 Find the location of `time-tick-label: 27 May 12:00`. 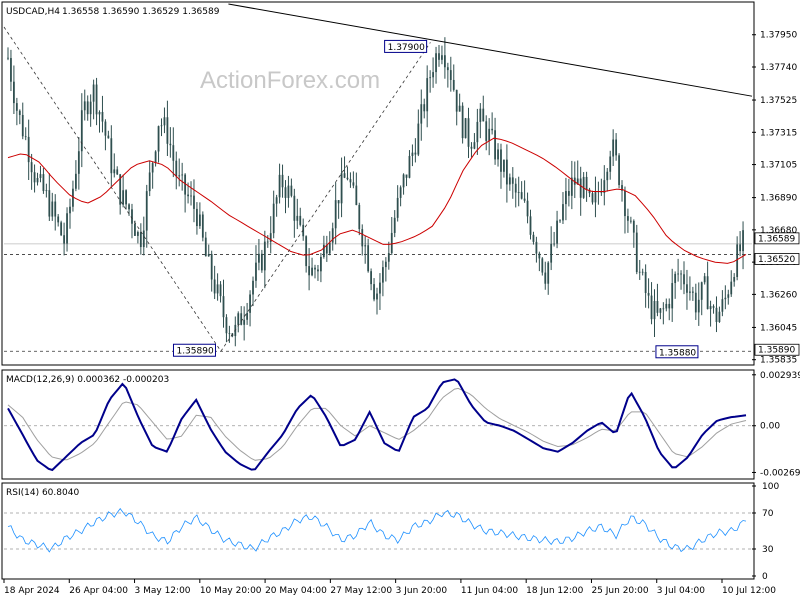

time-tick-label: 27 May 12:00 is located at coordinates (361, 591).